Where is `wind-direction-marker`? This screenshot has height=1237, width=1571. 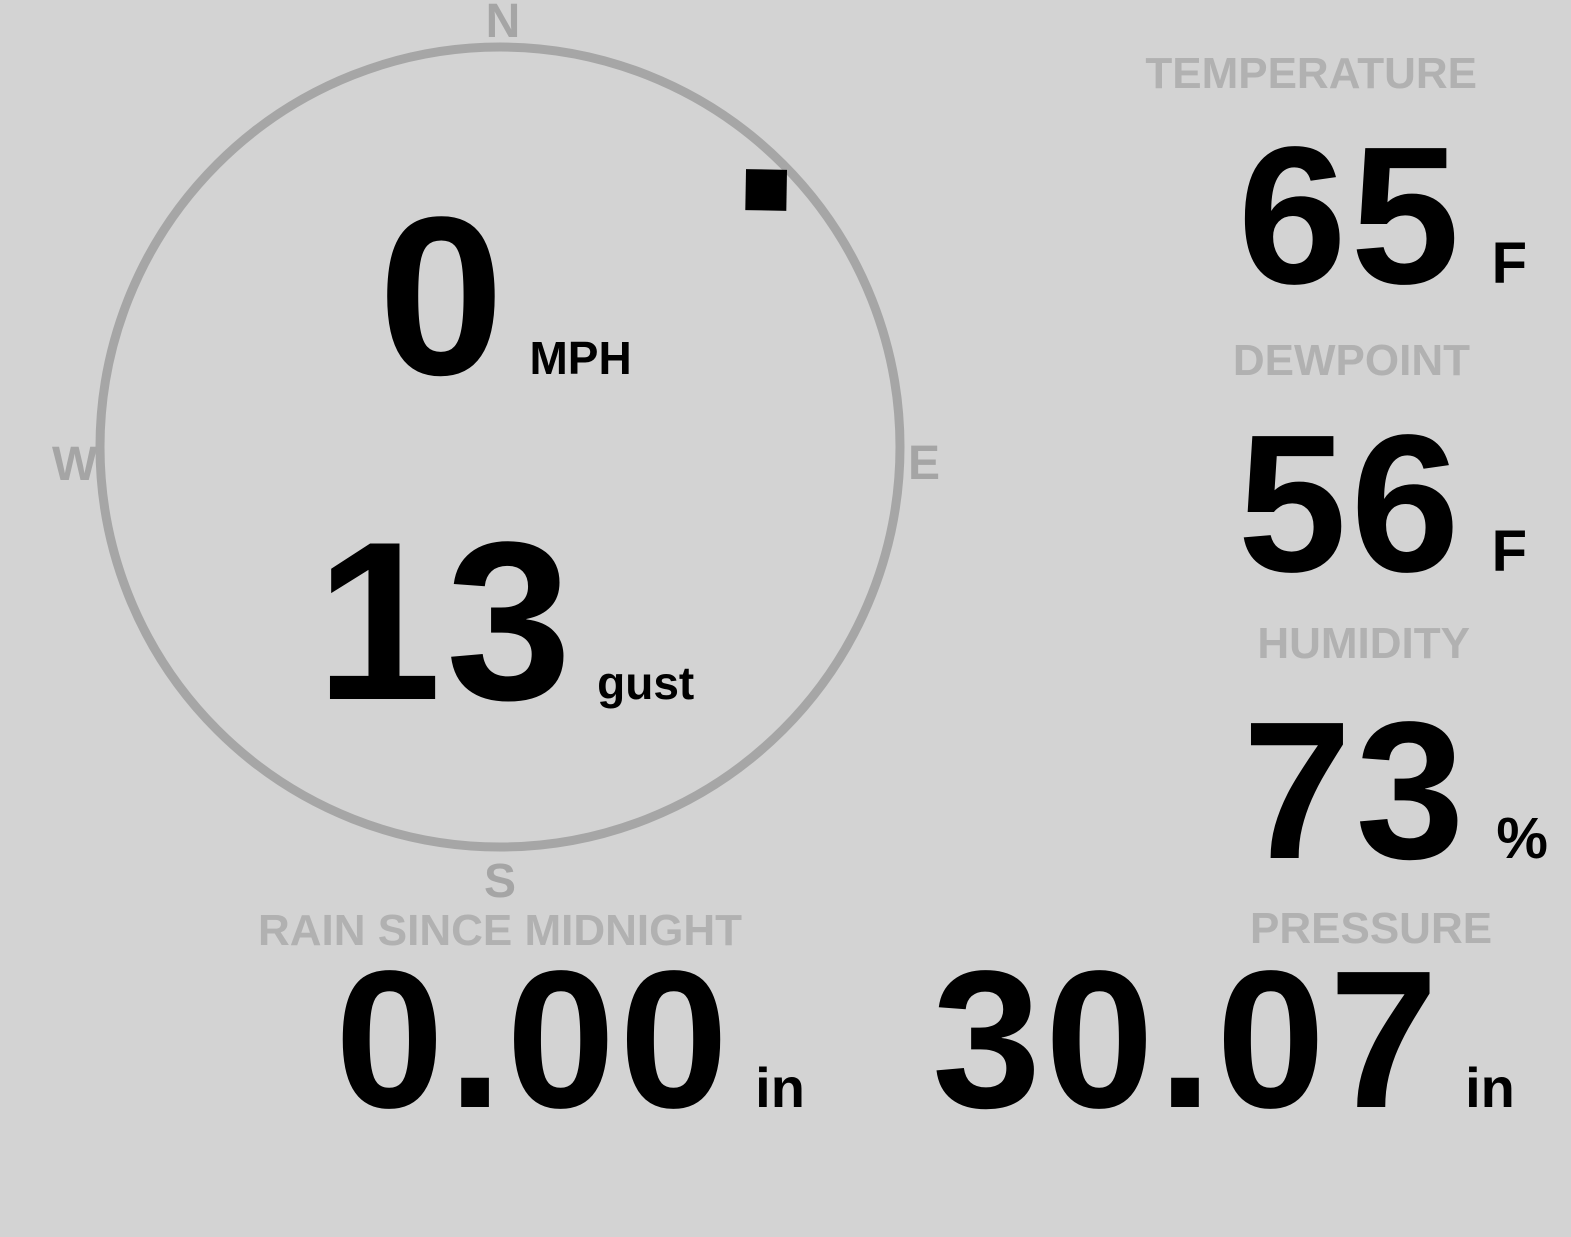
wind-direction-marker is located at coordinates (766, 190).